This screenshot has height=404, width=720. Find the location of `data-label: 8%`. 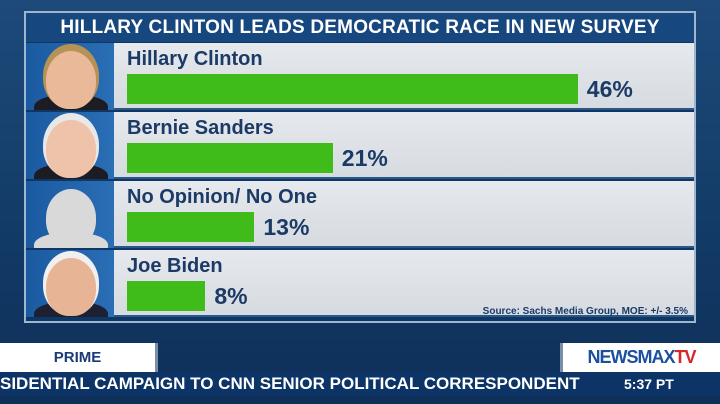

data-label: 8% is located at coordinates (231, 296).